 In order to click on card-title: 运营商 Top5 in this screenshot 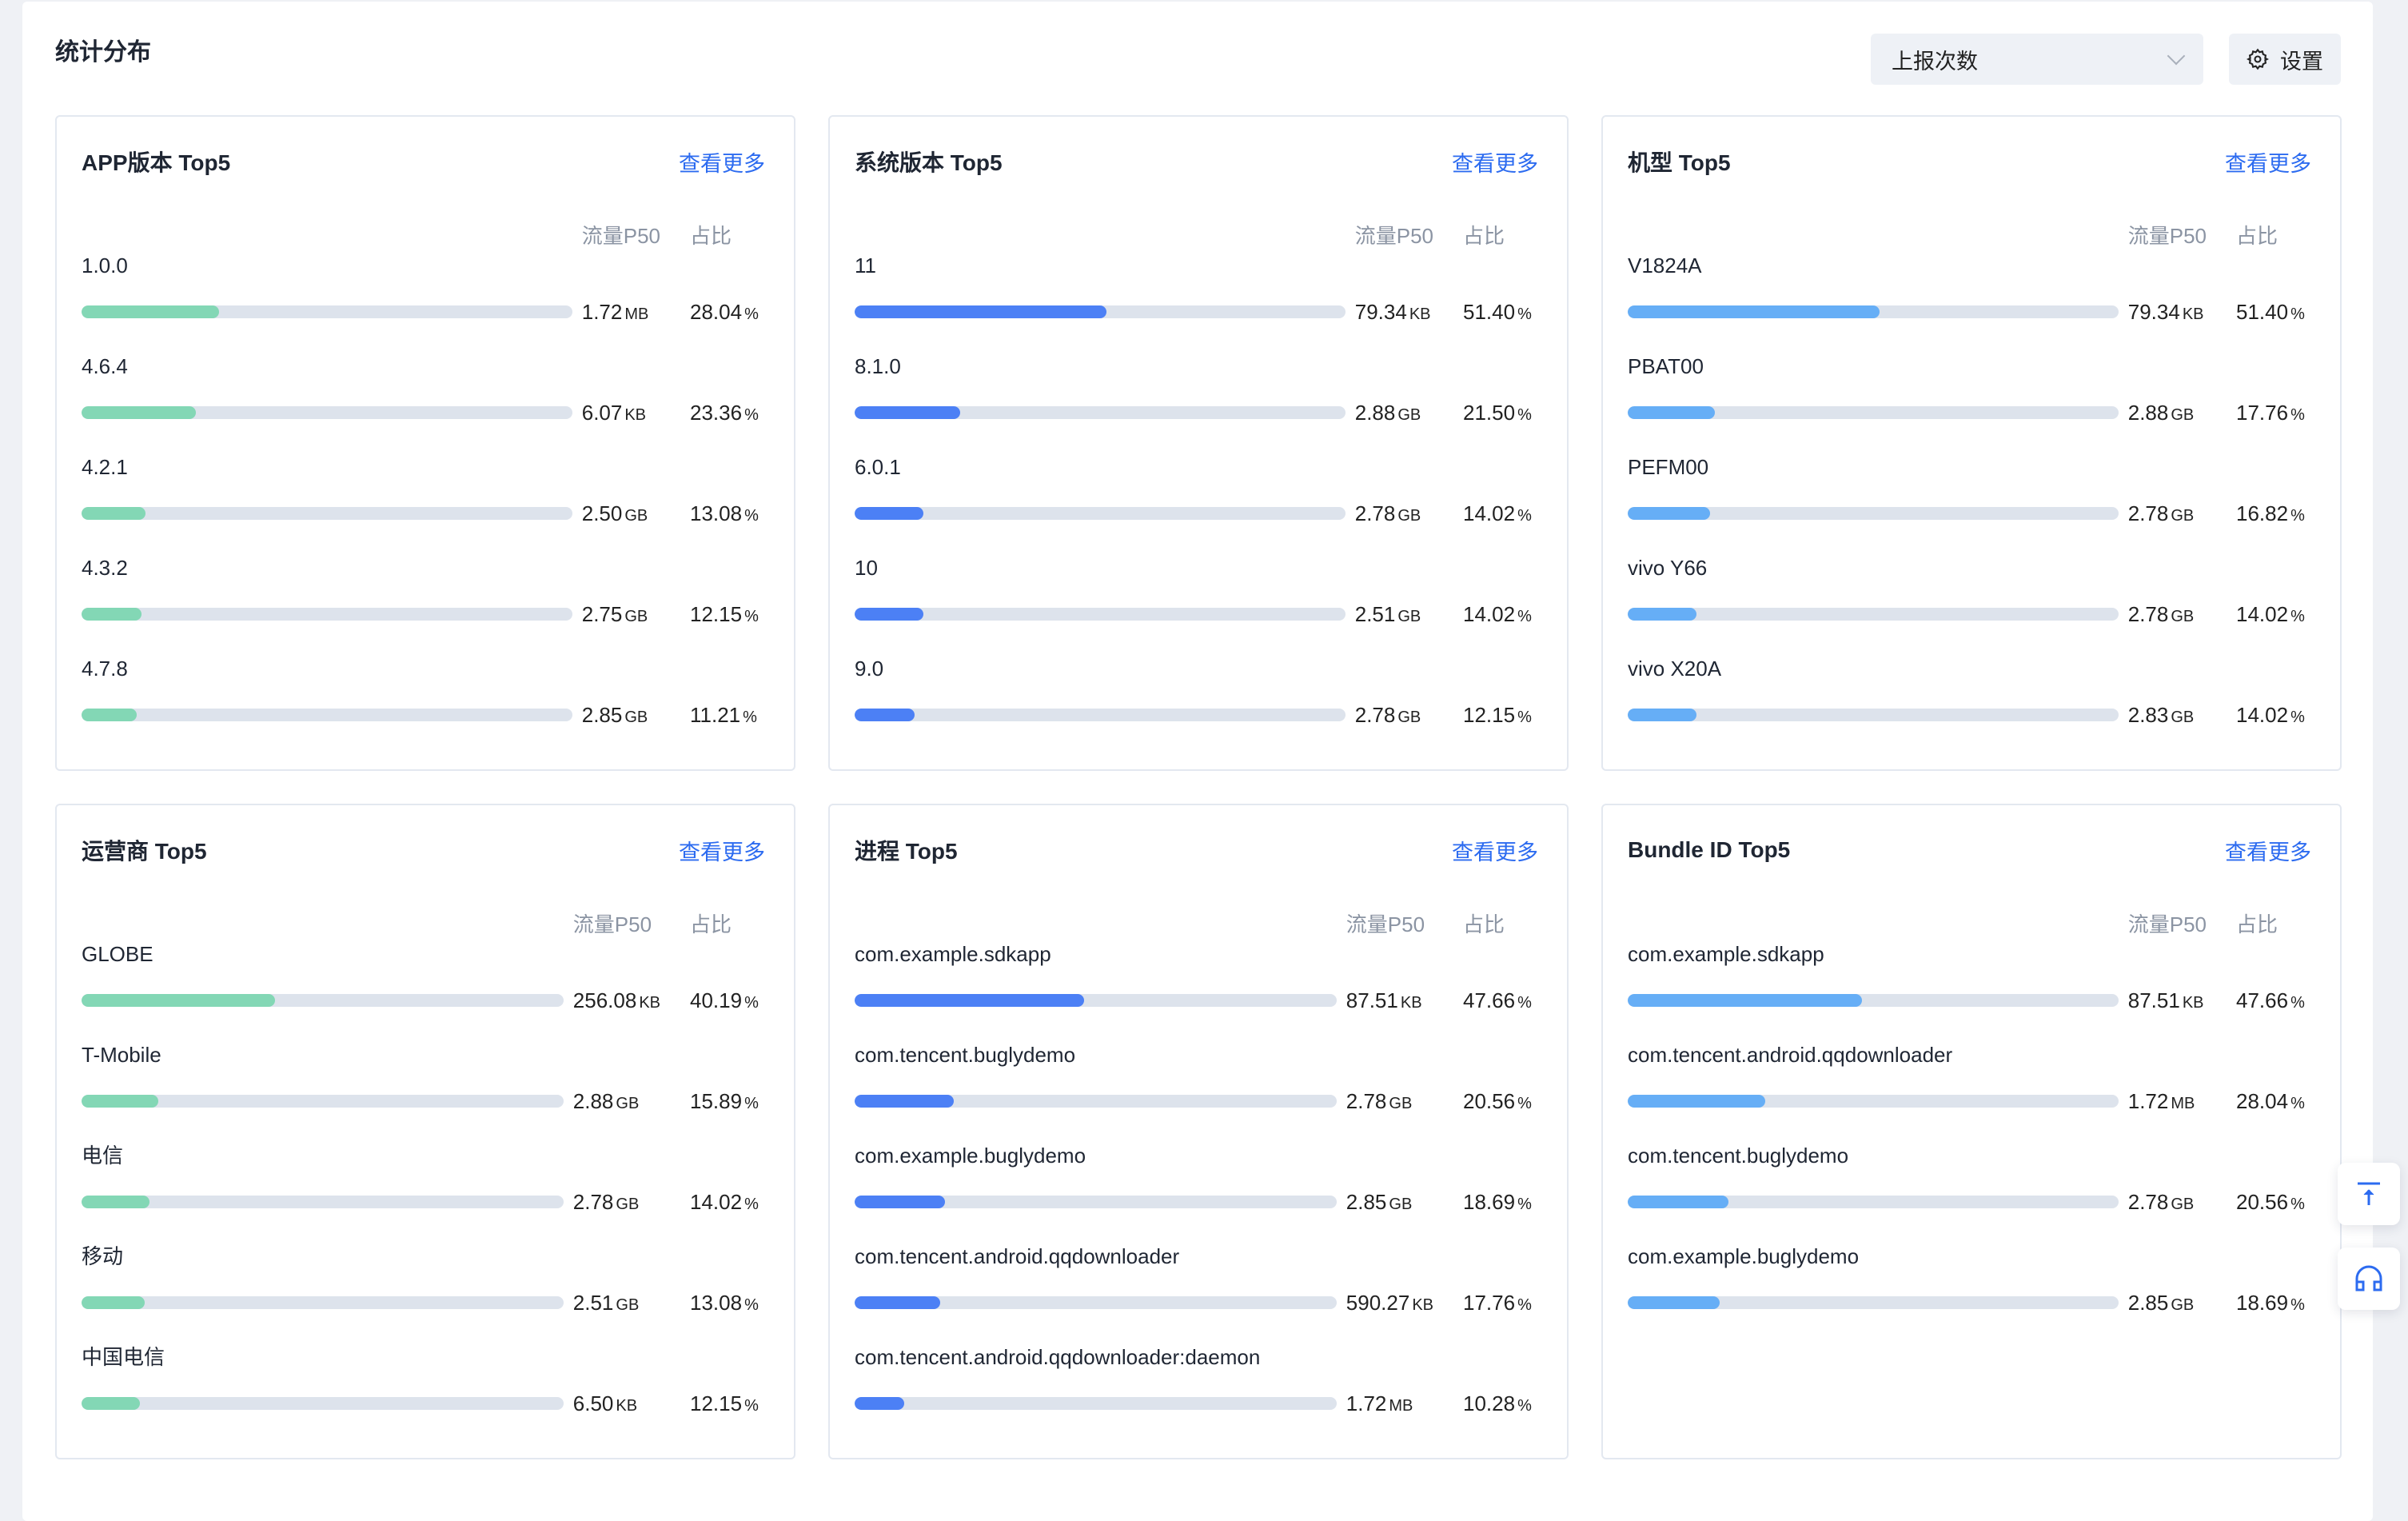, I will do `click(144, 851)`.